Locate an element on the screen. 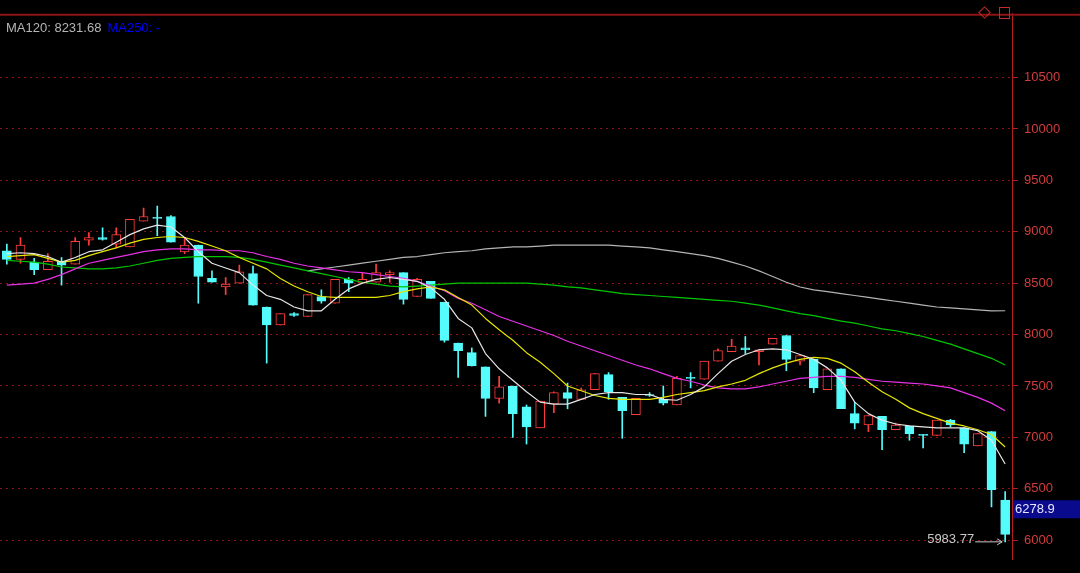 This screenshot has width=1080, height=573. y-tick-label: 7000 is located at coordinates (1038, 436).